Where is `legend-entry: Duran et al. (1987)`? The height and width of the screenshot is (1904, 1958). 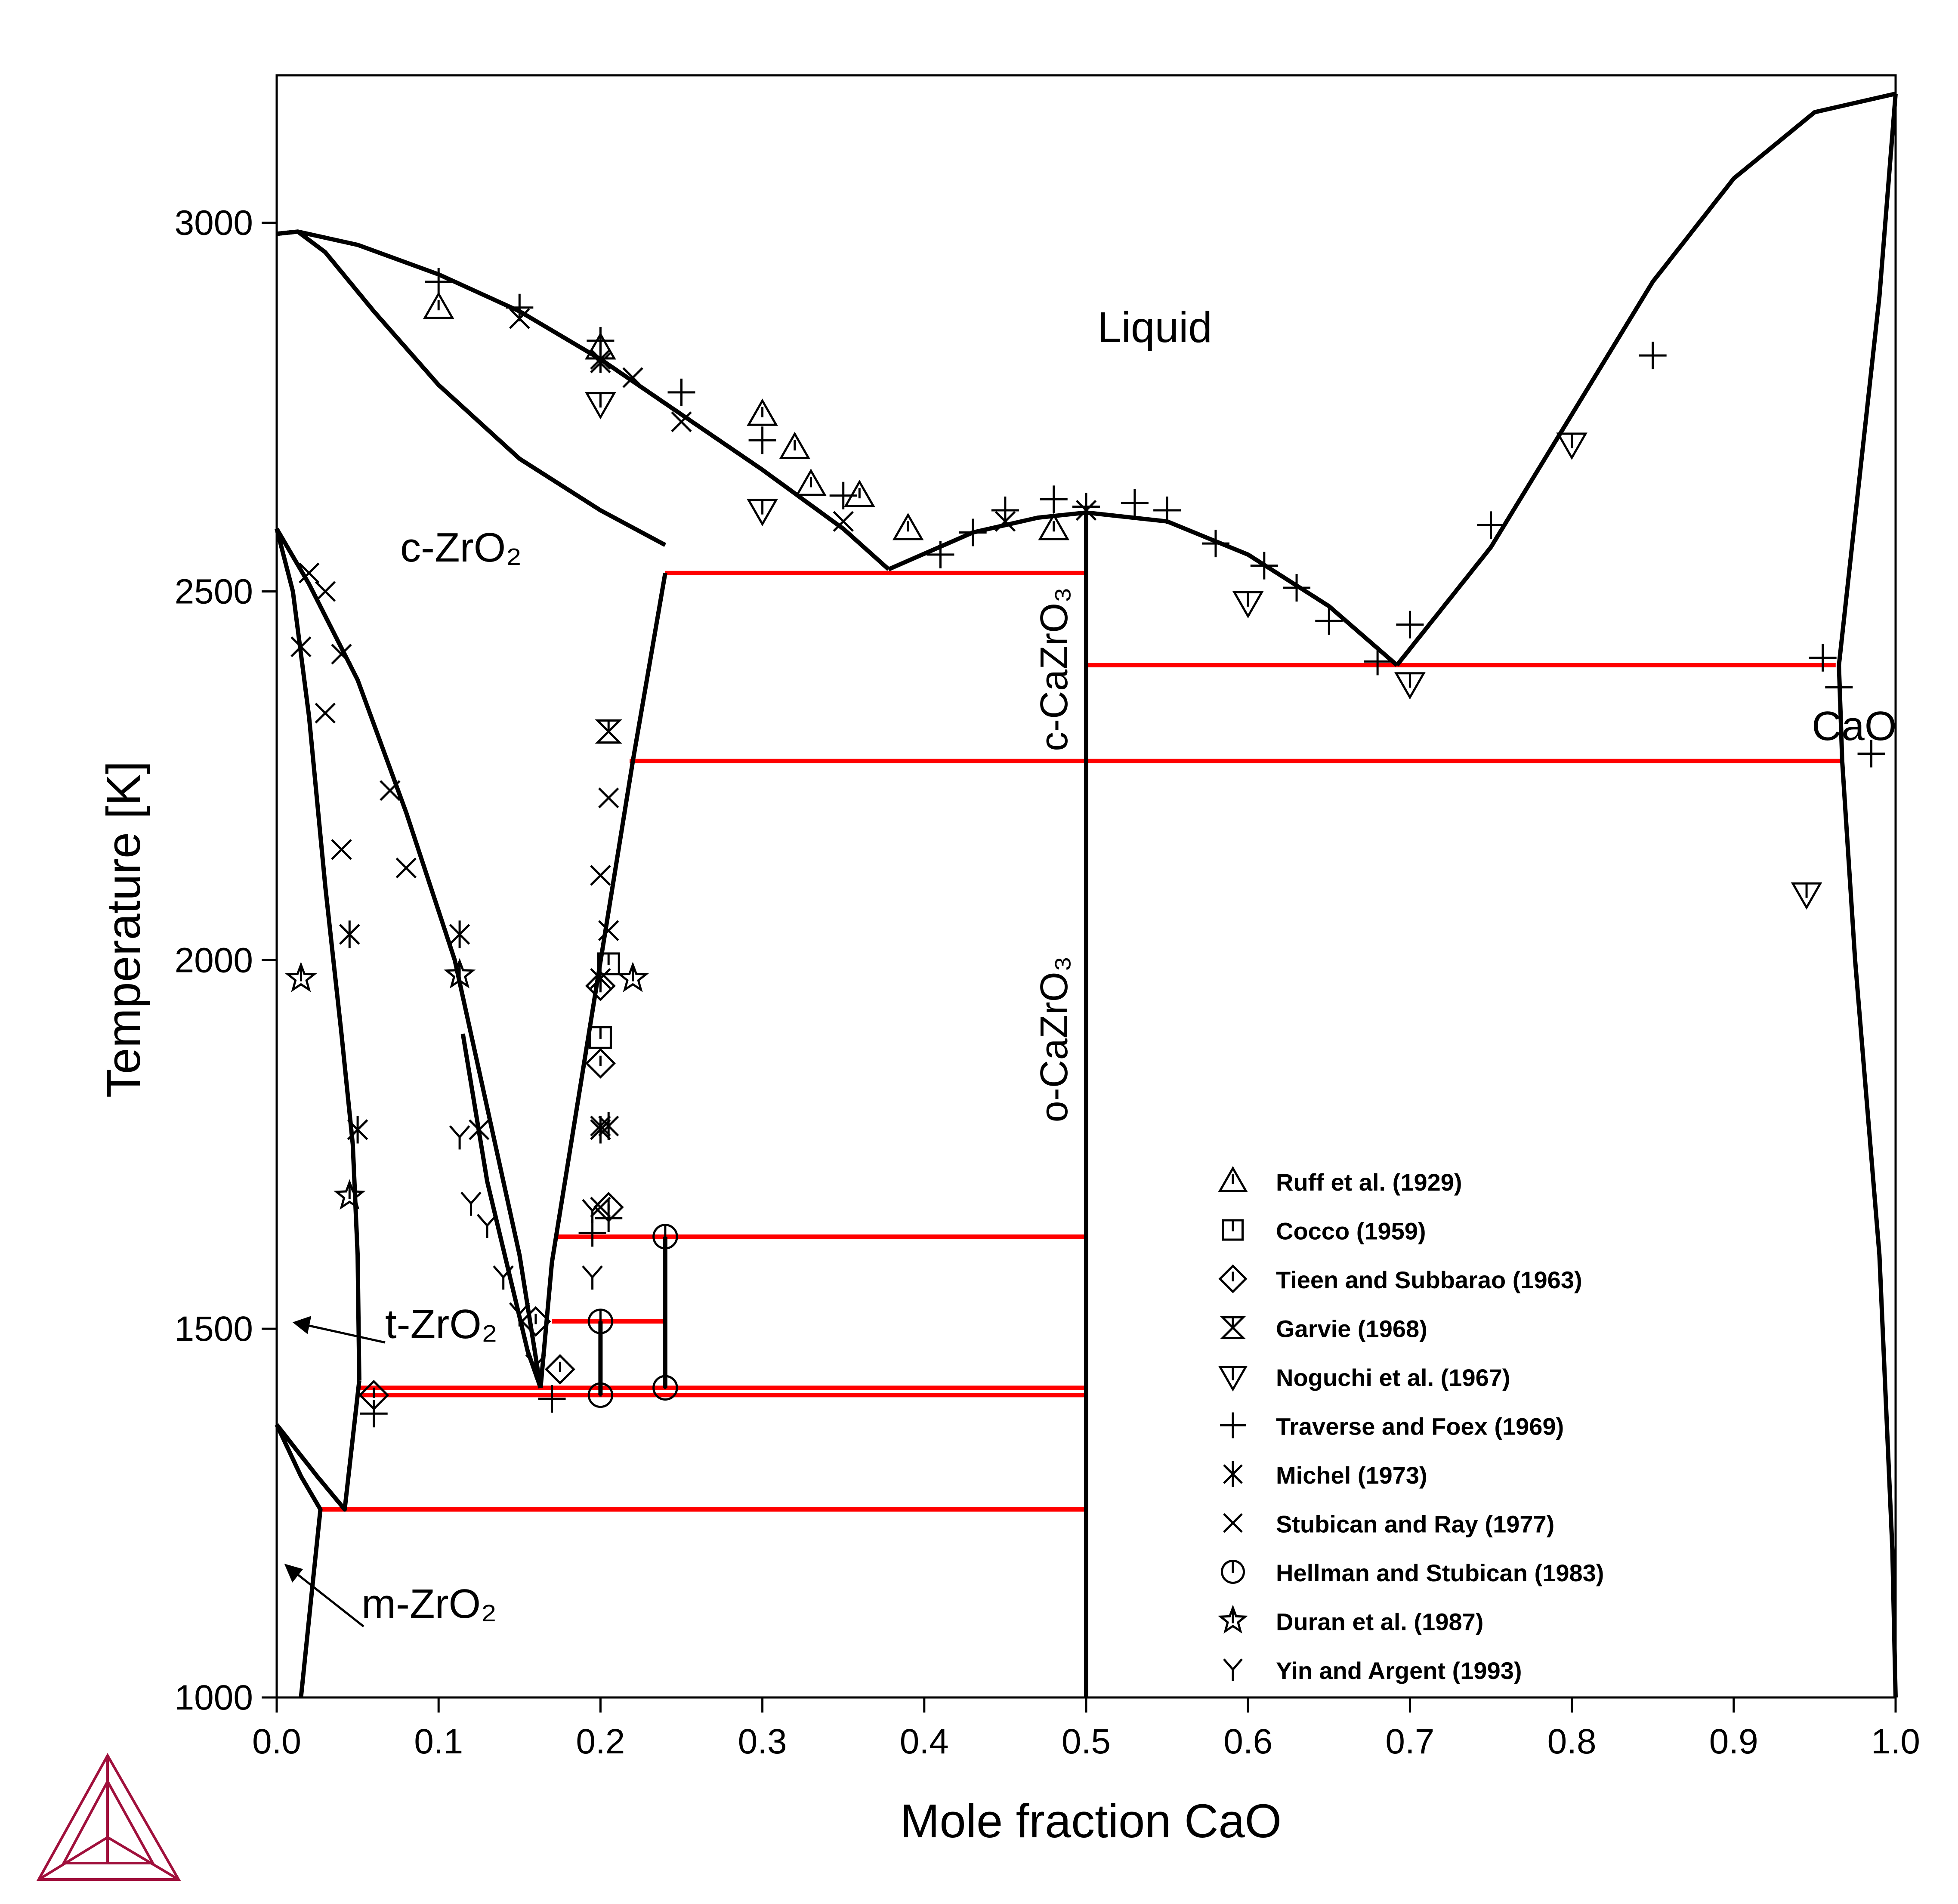 legend-entry: Duran et al. (1987) is located at coordinates (1379, 1622).